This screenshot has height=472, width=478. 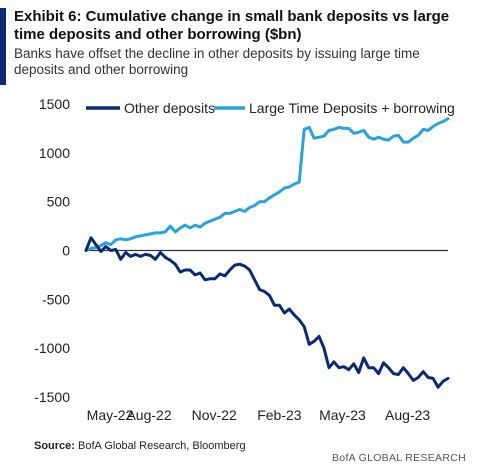 I want to click on y-tick-label: -500, so click(x=56, y=299).